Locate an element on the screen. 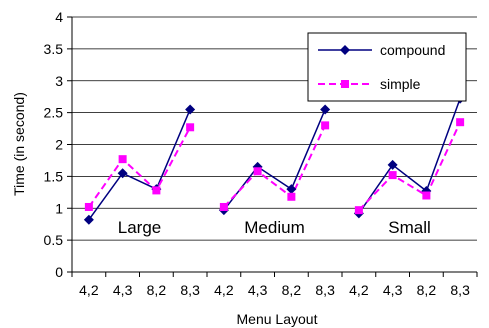  group-label: Large is located at coordinates (139, 227).